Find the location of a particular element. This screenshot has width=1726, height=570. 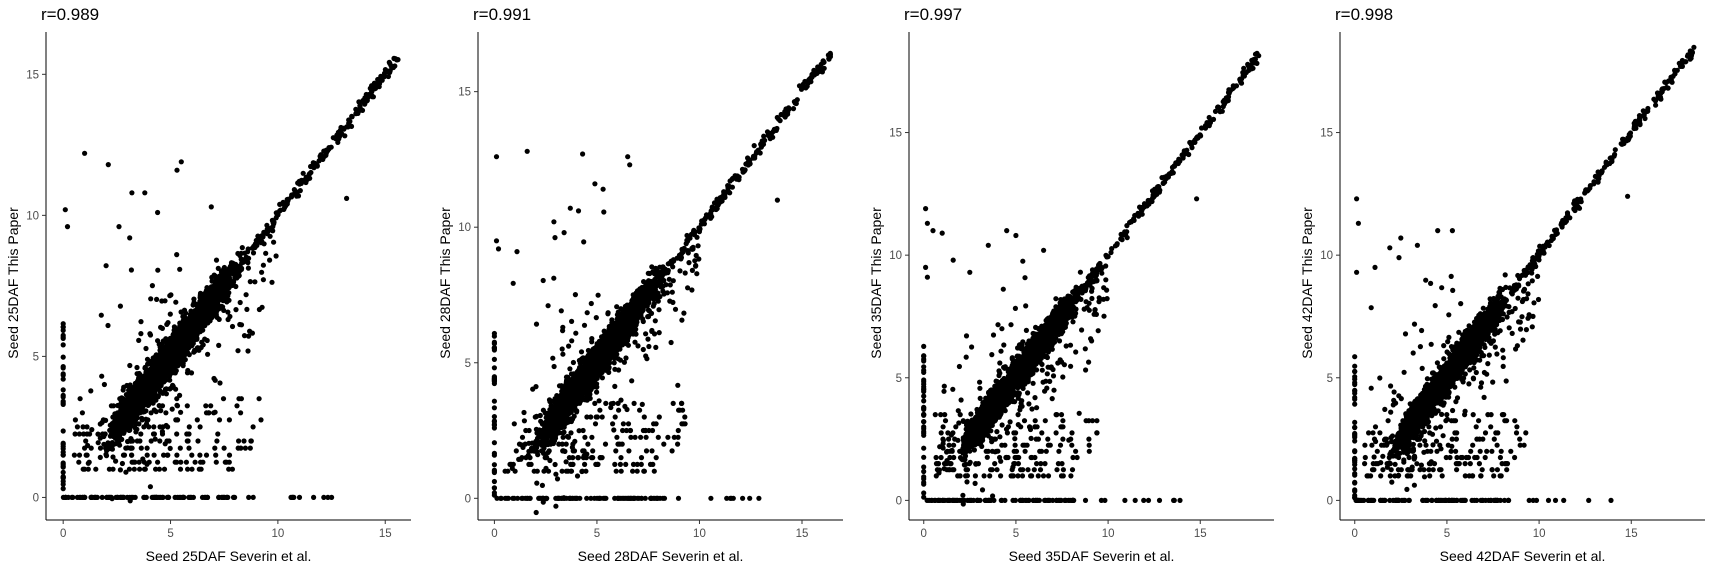

y-axis-title: Seed 25DAF This Paper is located at coordinates (13, 283).